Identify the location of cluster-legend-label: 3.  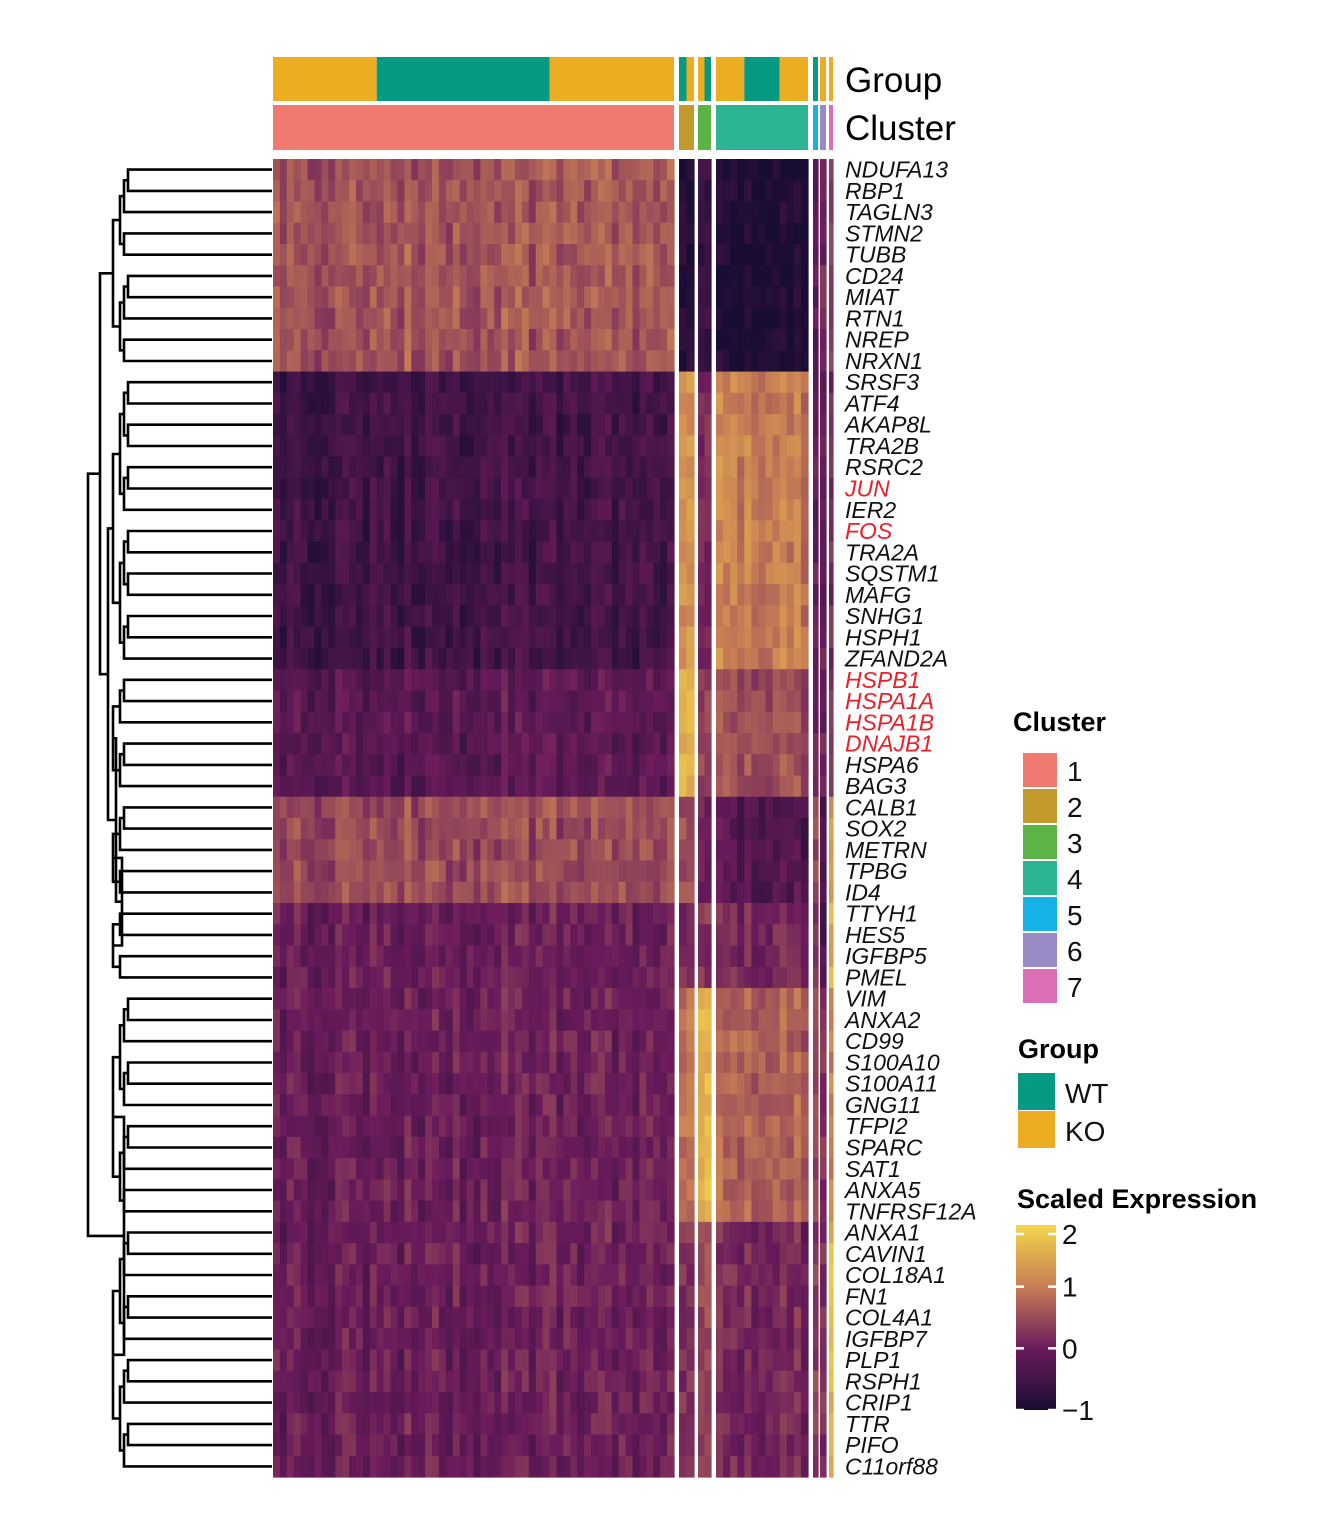
(1075, 843).